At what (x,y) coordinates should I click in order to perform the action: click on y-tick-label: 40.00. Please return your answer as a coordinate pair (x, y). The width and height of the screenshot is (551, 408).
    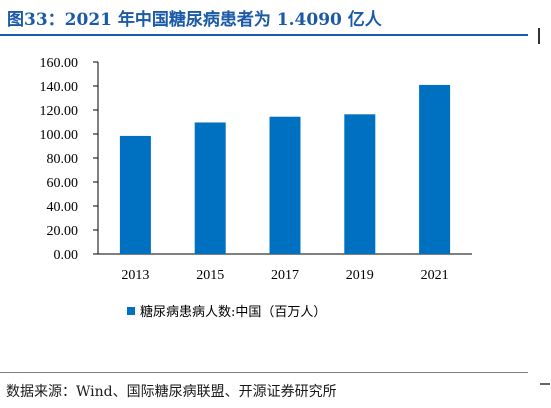
    Looking at the image, I should click on (63, 207).